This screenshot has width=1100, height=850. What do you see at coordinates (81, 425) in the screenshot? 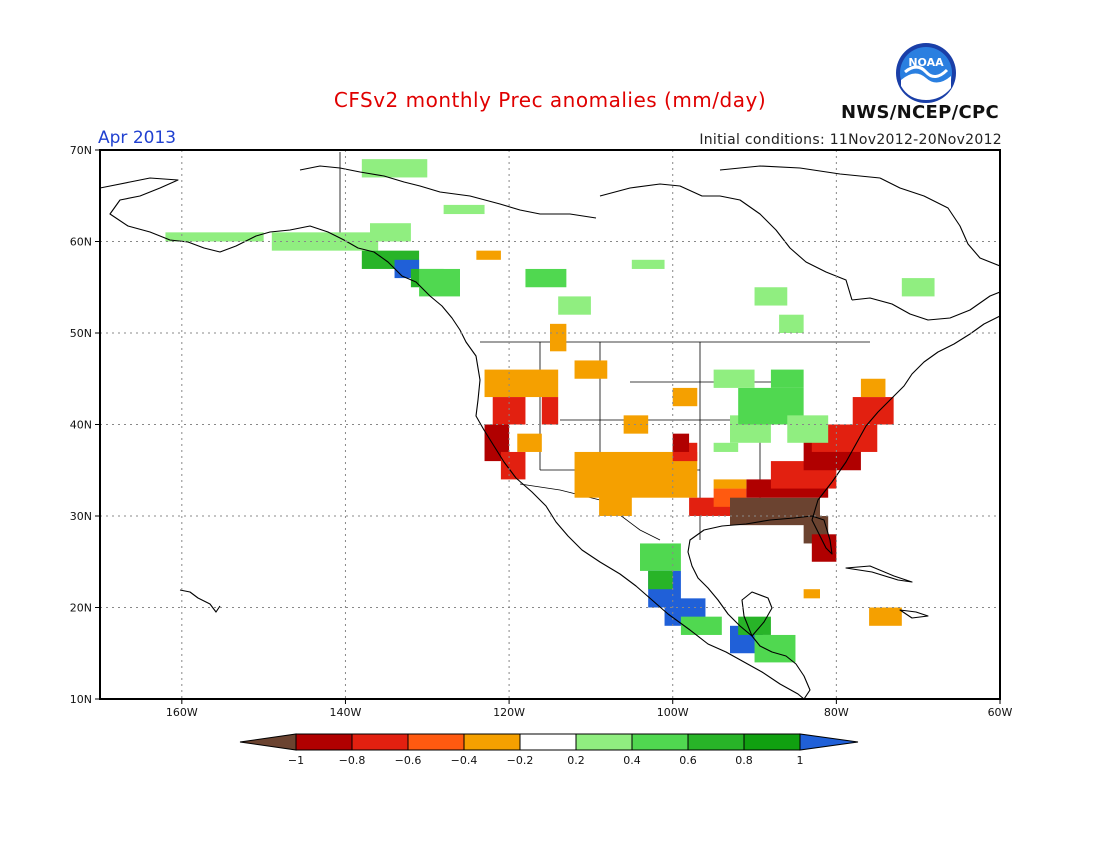
I see `lat-tick-label: 40N` at bounding box center [81, 425].